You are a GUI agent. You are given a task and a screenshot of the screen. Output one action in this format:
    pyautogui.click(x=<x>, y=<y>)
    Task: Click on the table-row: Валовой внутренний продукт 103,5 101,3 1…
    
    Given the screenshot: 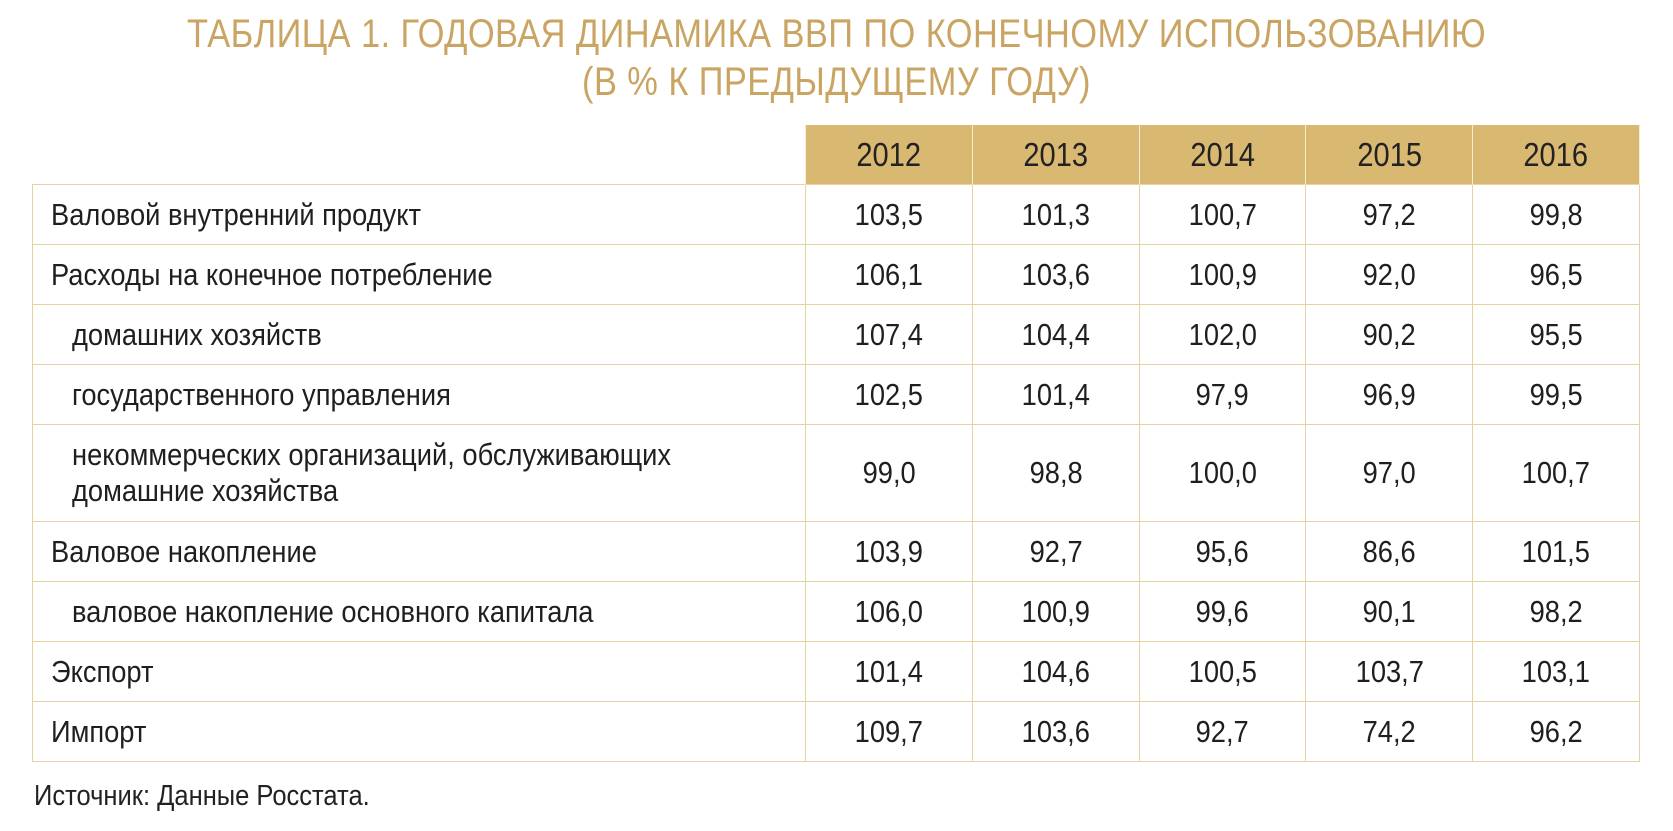 What is the action you would take?
    pyautogui.click(x=836, y=214)
    